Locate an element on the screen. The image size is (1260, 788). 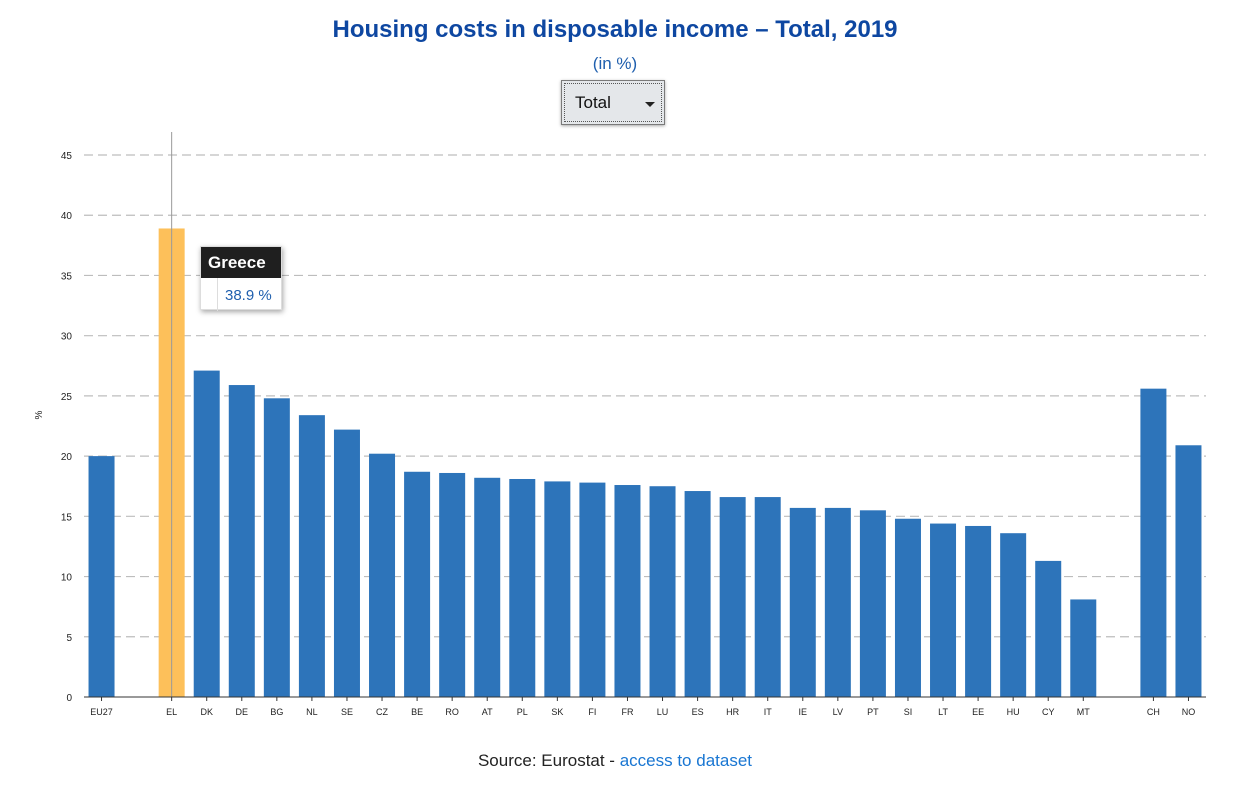
y-axis-label: % is located at coordinates (39, 414).